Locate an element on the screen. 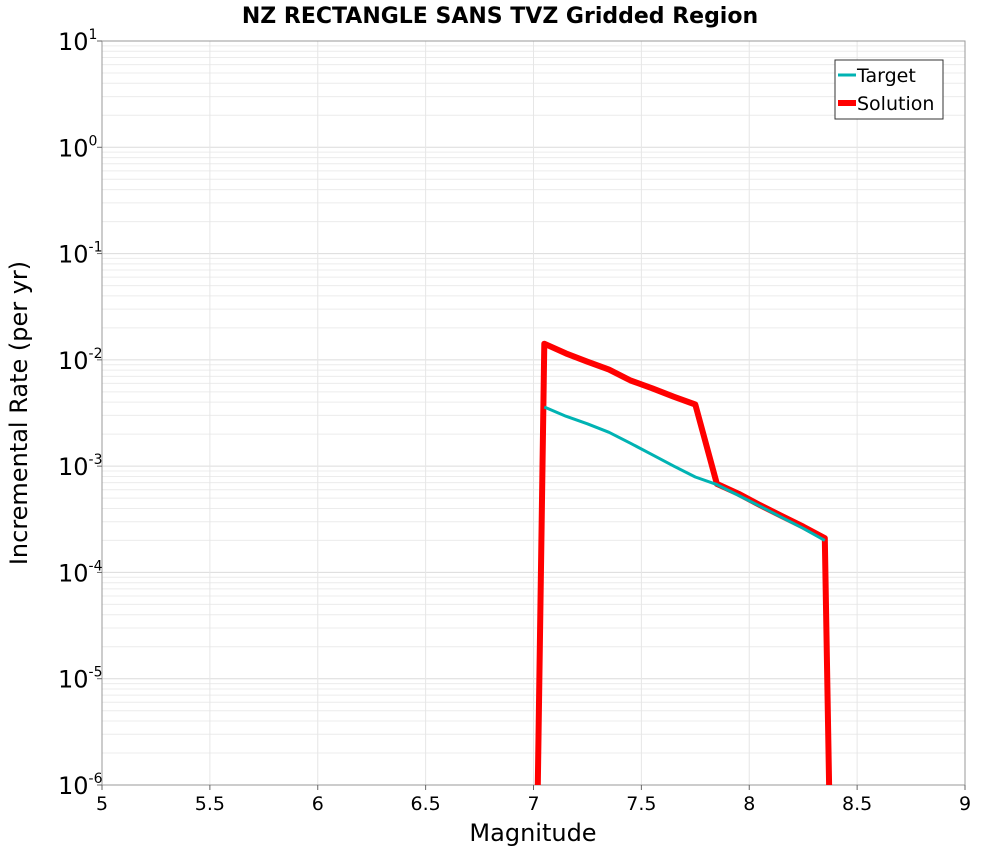  legend-box is located at coordinates (889, 89).